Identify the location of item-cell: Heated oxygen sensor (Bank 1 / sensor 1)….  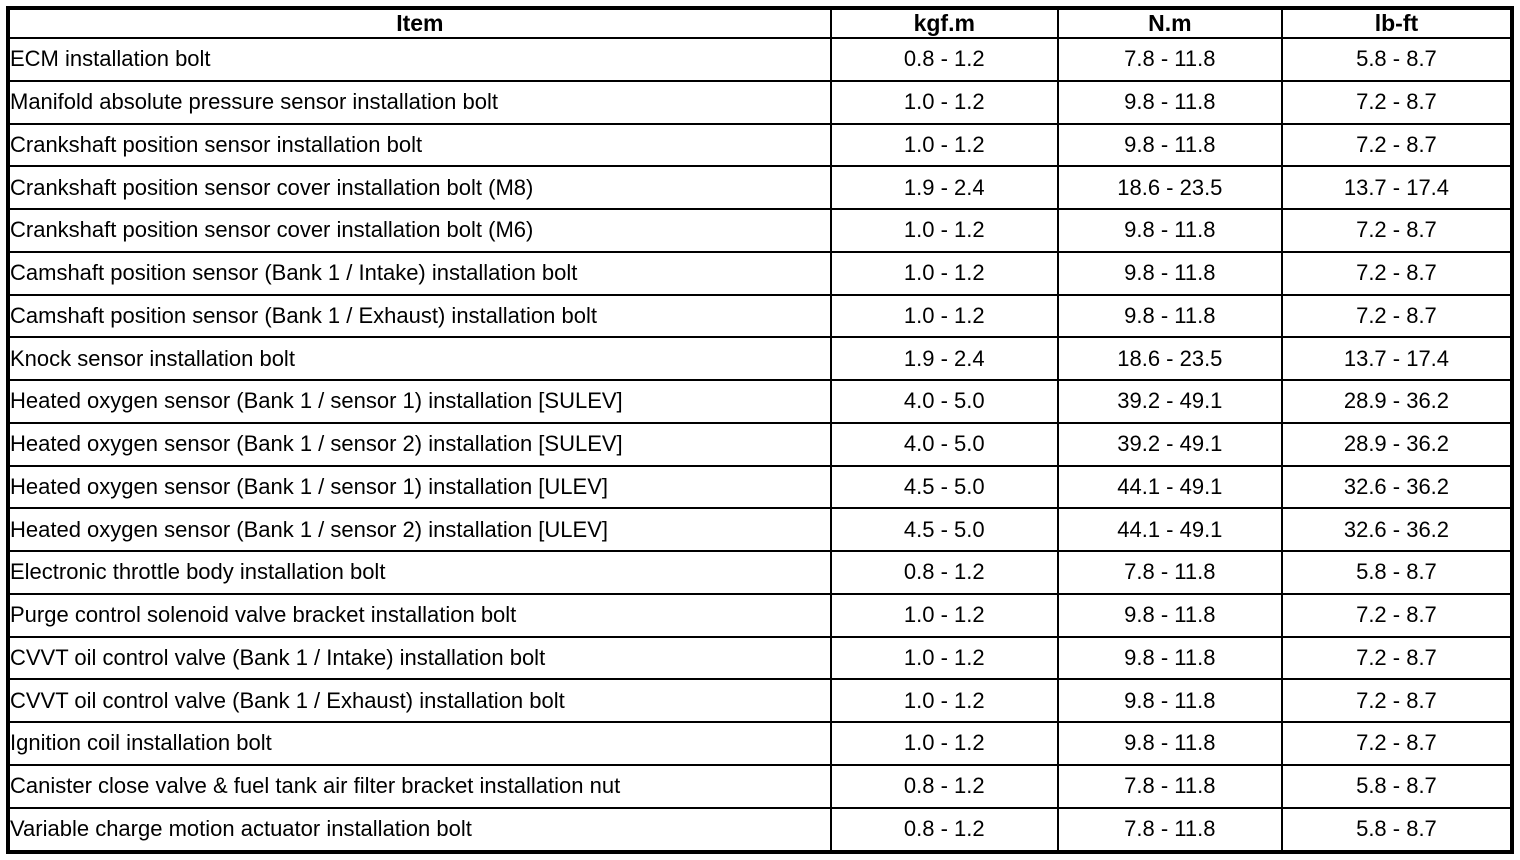
(419, 401).